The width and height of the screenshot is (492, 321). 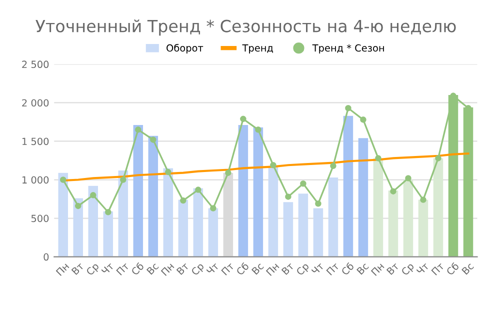 I want to click on legend-label: Тренд * Сезон, so click(x=348, y=49).